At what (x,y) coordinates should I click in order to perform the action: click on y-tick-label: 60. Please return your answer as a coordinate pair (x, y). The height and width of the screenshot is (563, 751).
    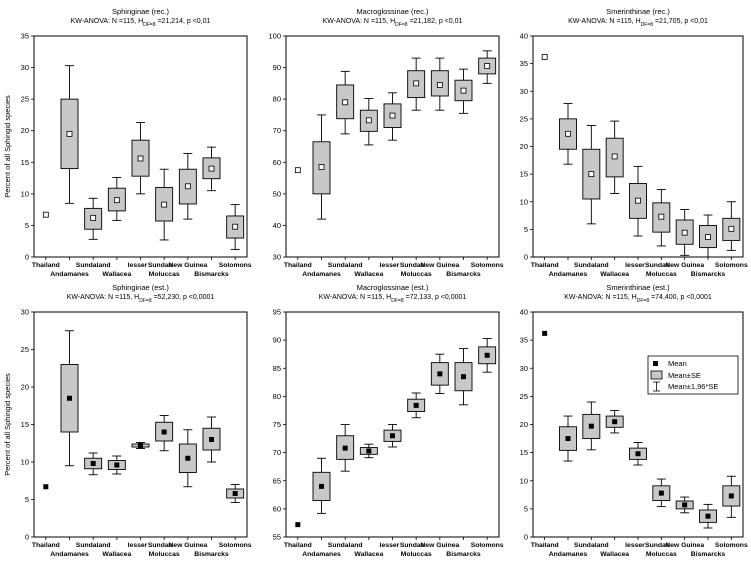
    Looking at the image, I should click on (277, 162).